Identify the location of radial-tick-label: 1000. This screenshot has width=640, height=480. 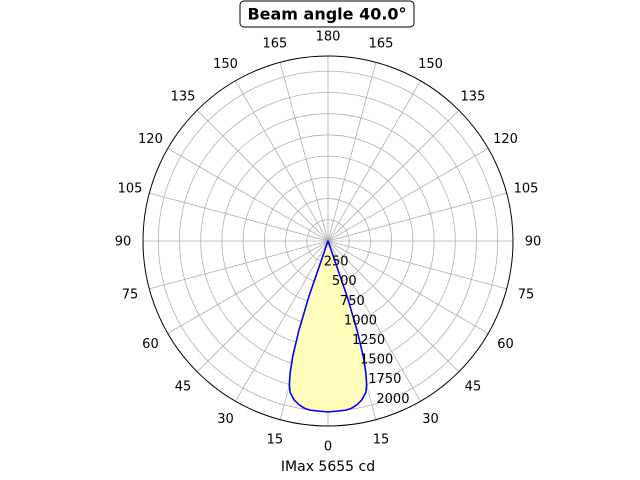
(360, 320).